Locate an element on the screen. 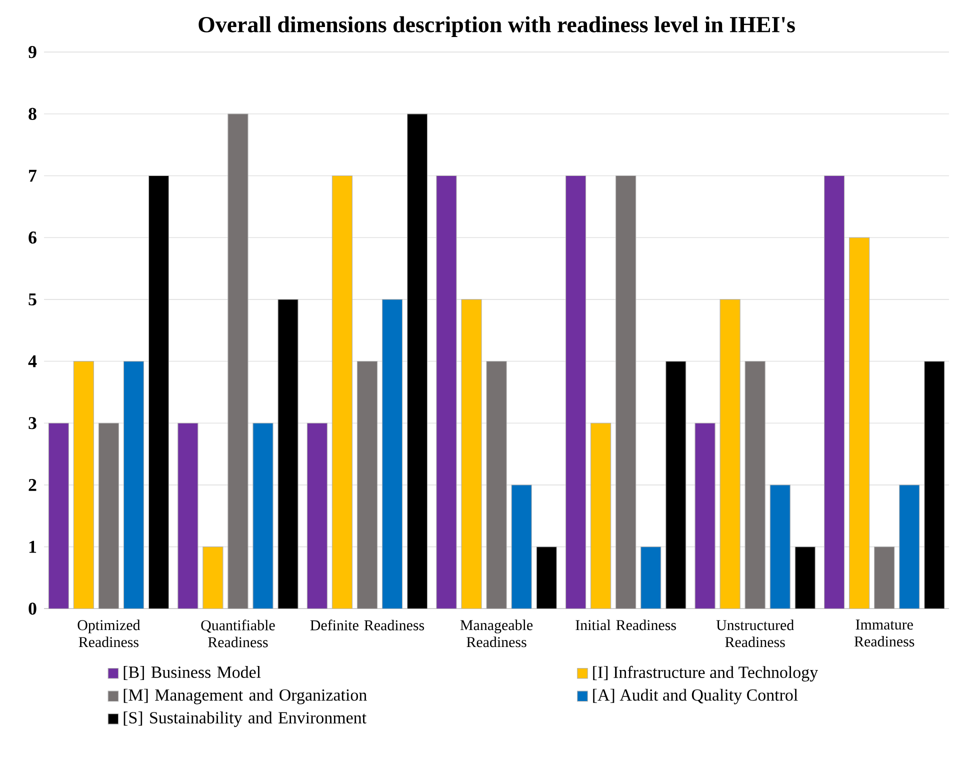 The height and width of the screenshot is (769, 961). y-tick-label: 0 is located at coordinates (32, 608).